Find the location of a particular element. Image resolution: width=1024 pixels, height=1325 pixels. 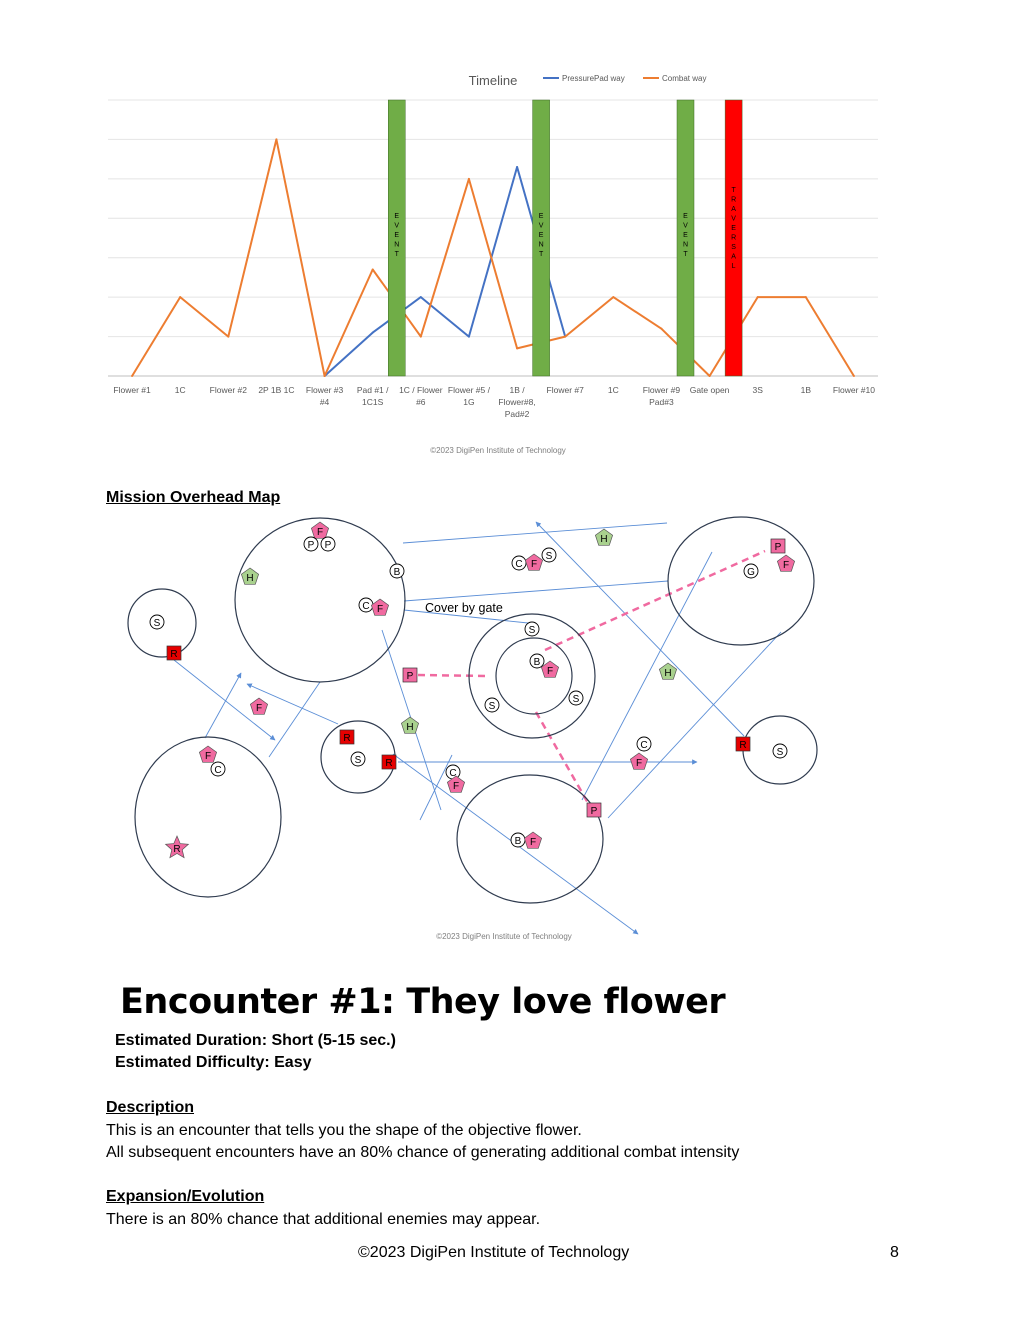

event-bar-letter: L is located at coordinates (734, 266).